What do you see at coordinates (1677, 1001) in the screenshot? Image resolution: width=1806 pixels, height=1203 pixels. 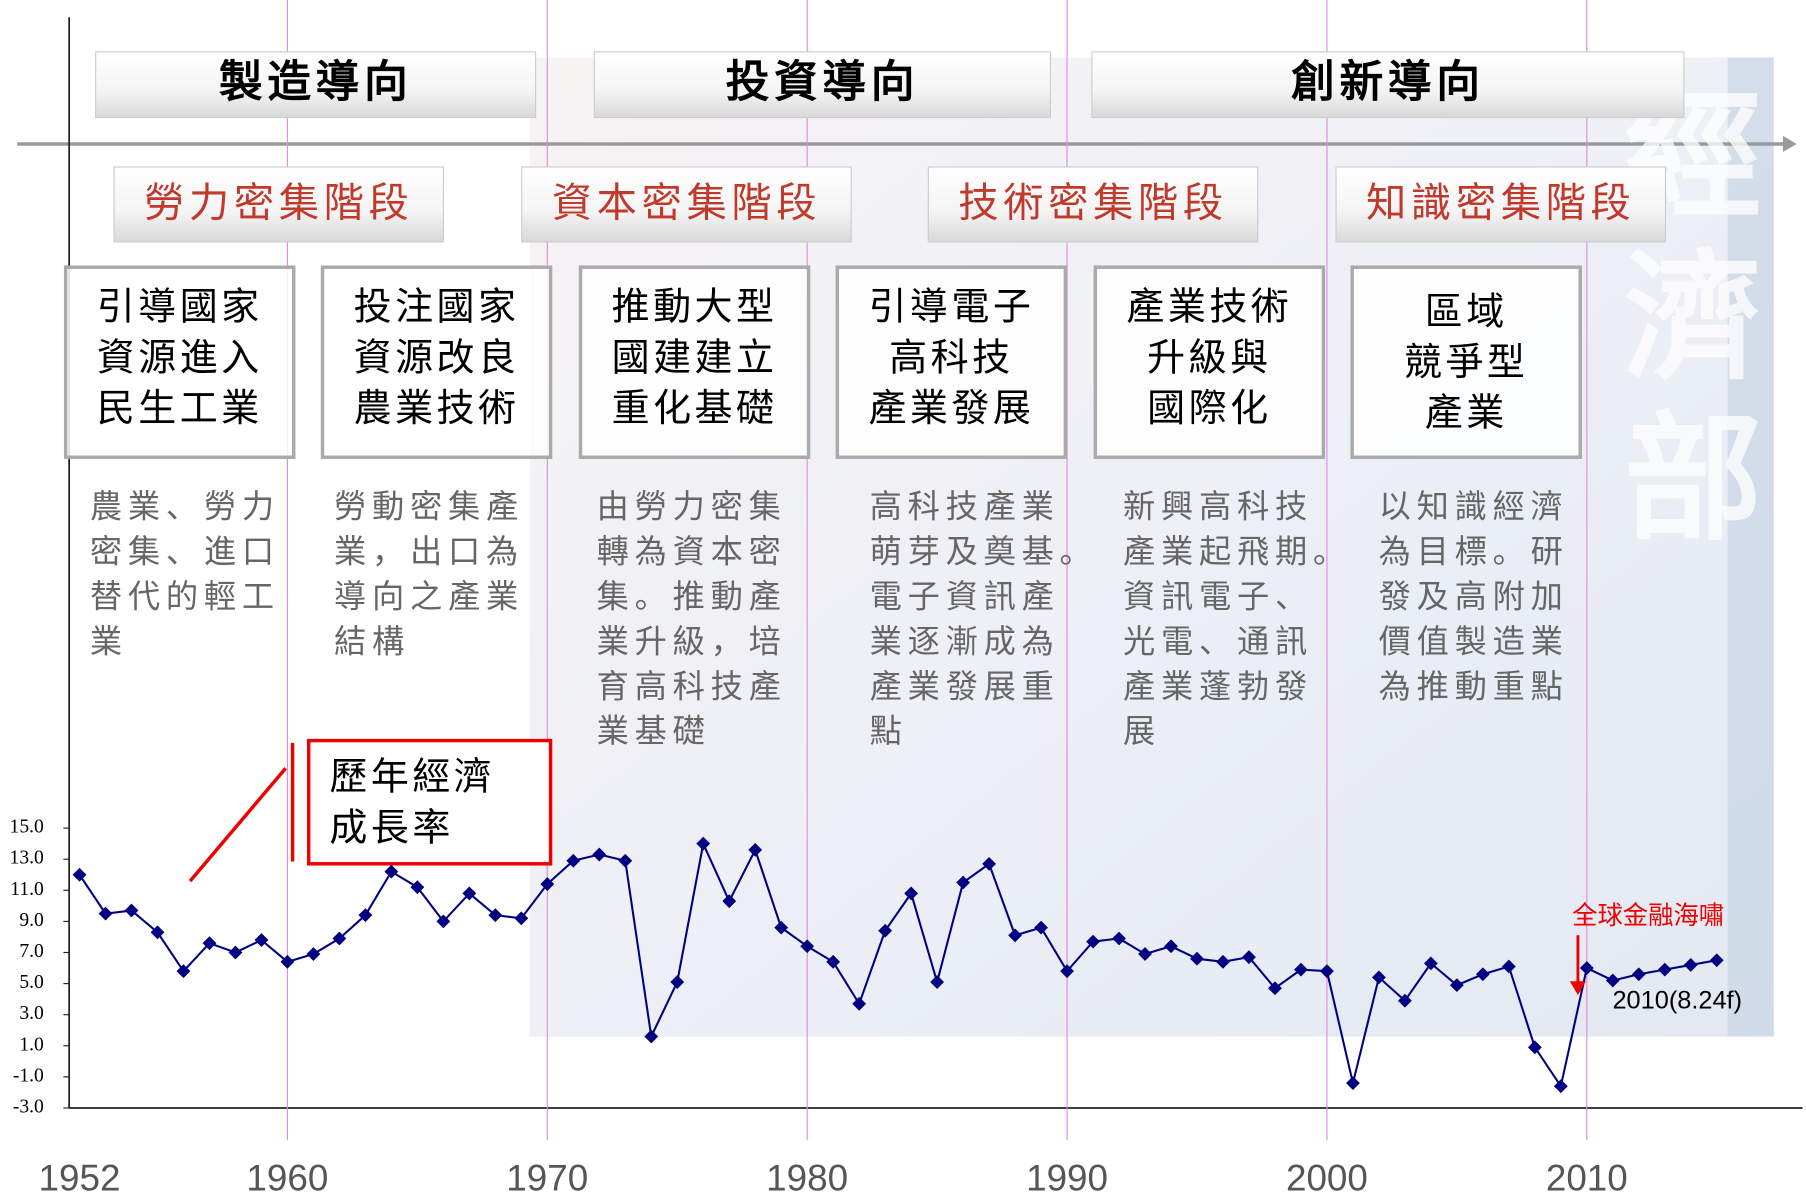 I see `annotation: 2010(8.24f)` at bounding box center [1677, 1001].